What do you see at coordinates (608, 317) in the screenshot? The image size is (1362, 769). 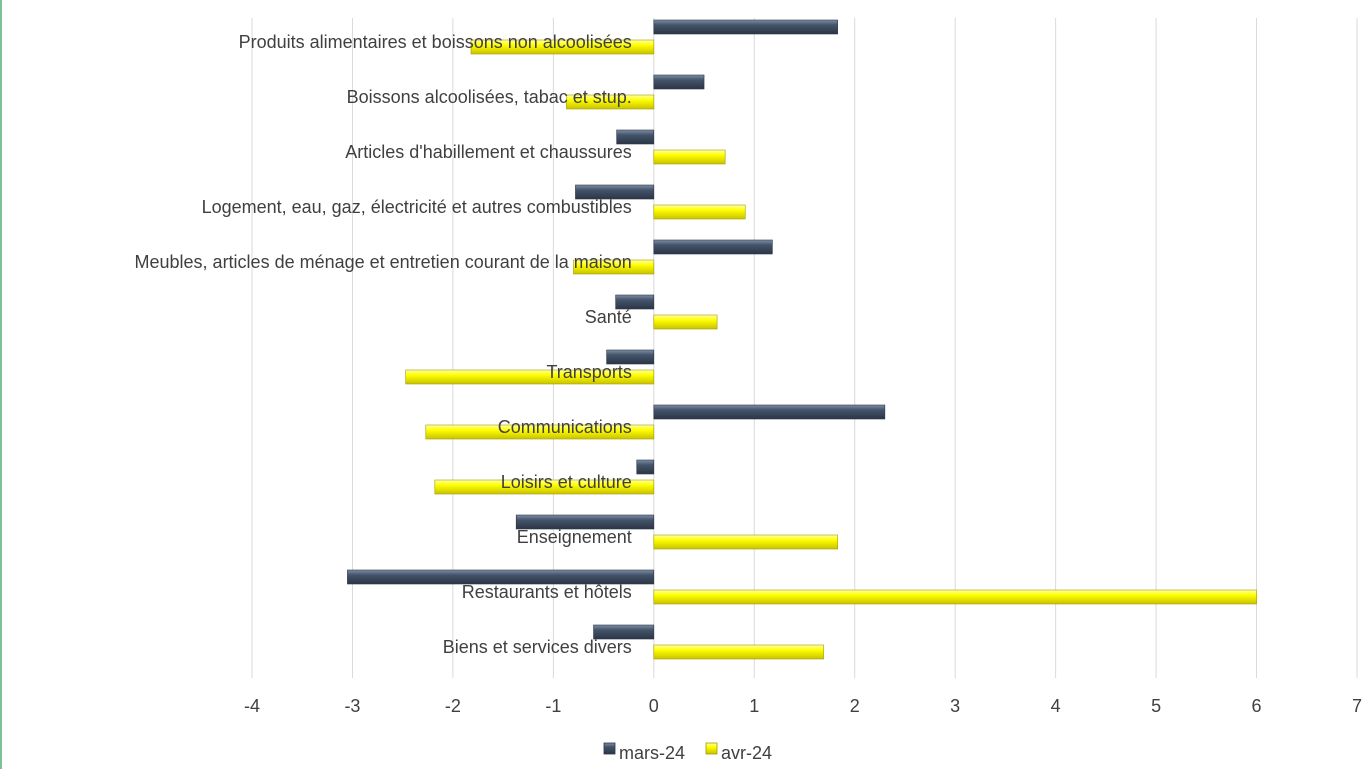 I see `category-label: Santé` at bounding box center [608, 317].